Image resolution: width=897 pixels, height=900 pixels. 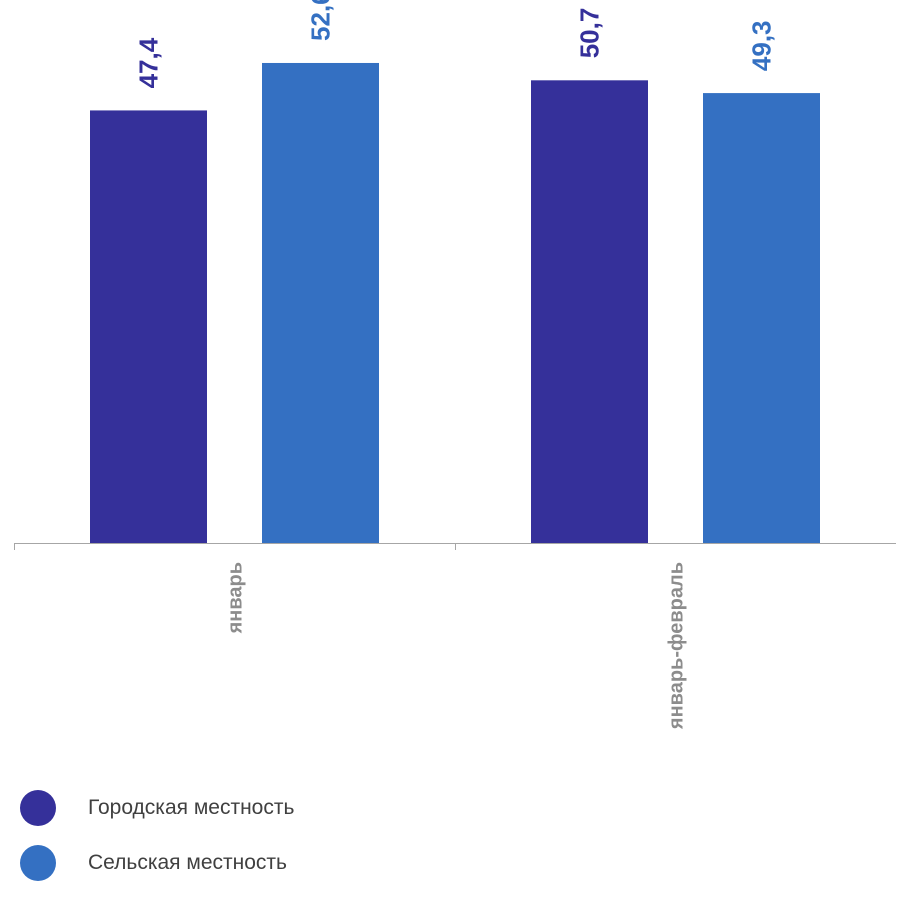 I want to click on value-label-urban-0: 47,4, so click(x=149, y=62).